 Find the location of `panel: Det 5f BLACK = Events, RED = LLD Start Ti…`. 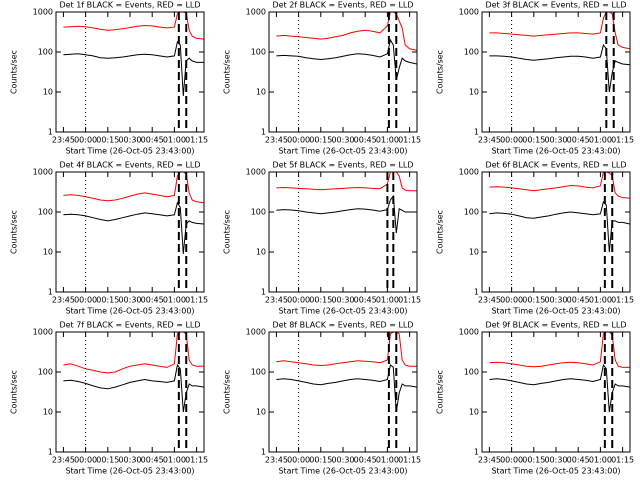

panel: Det 5f BLACK = Events, RED = LLD Start Ti… is located at coordinates (322, 238).